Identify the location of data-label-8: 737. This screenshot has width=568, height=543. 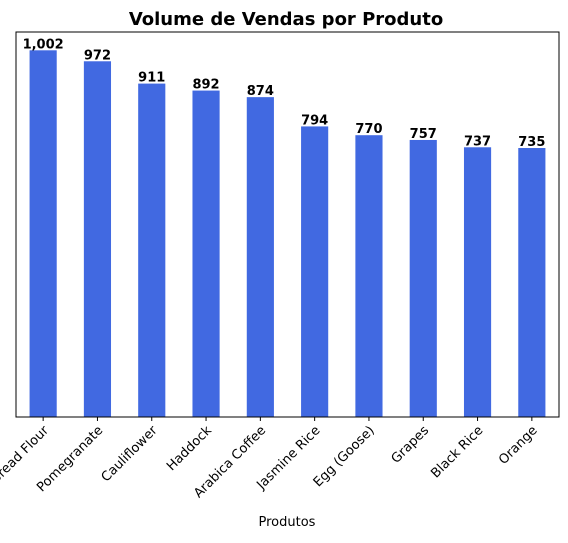
(477, 141).